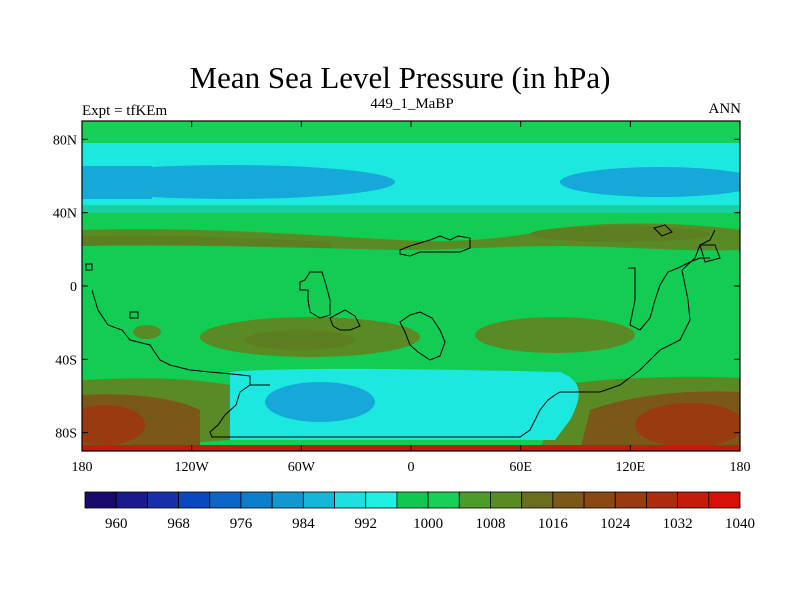  Describe the element at coordinates (412, 104) in the screenshot. I see `run-label: 449_1_MaBP` at that location.